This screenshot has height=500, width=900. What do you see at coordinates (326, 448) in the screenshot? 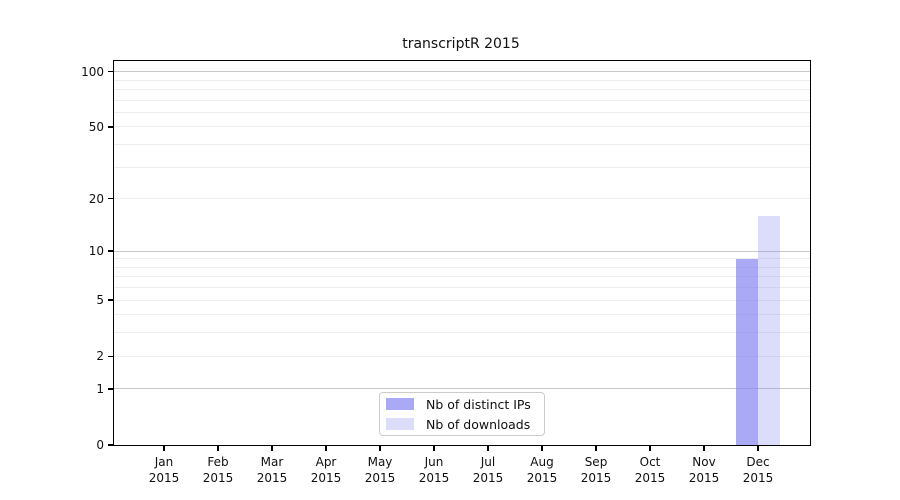
I see `x-tick-apr` at bounding box center [326, 448].